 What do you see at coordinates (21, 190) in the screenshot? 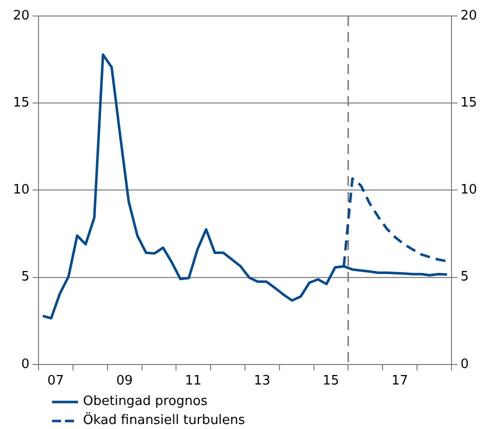
I see `y-tick-label: 10` at bounding box center [21, 190].